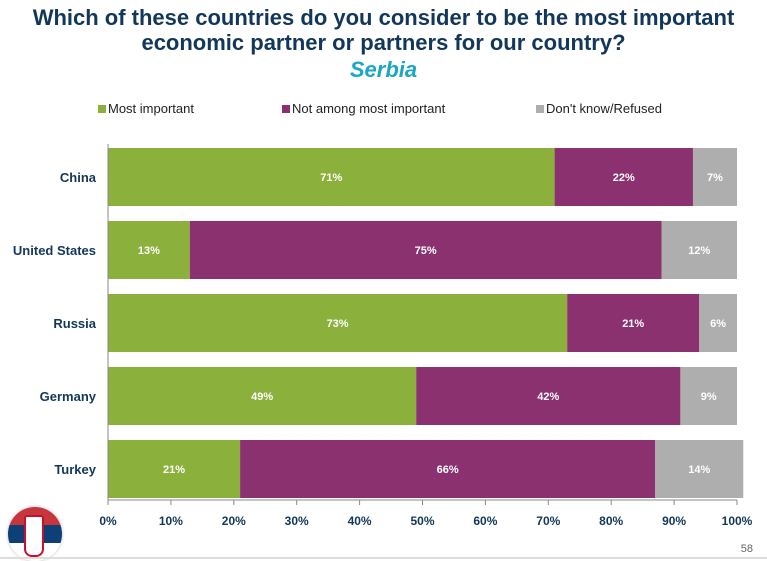 The height and width of the screenshot is (561, 767). I want to click on data-label: 13%, so click(149, 251).